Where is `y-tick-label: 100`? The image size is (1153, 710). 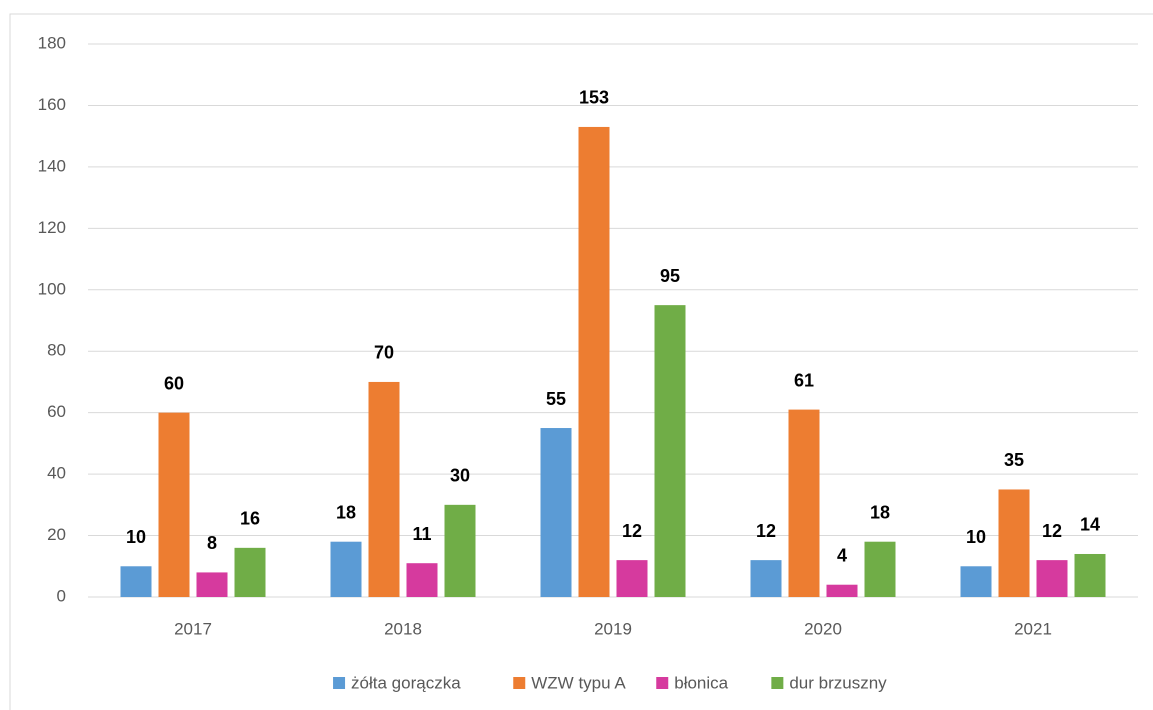 y-tick-label: 100 is located at coordinates (52, 288).